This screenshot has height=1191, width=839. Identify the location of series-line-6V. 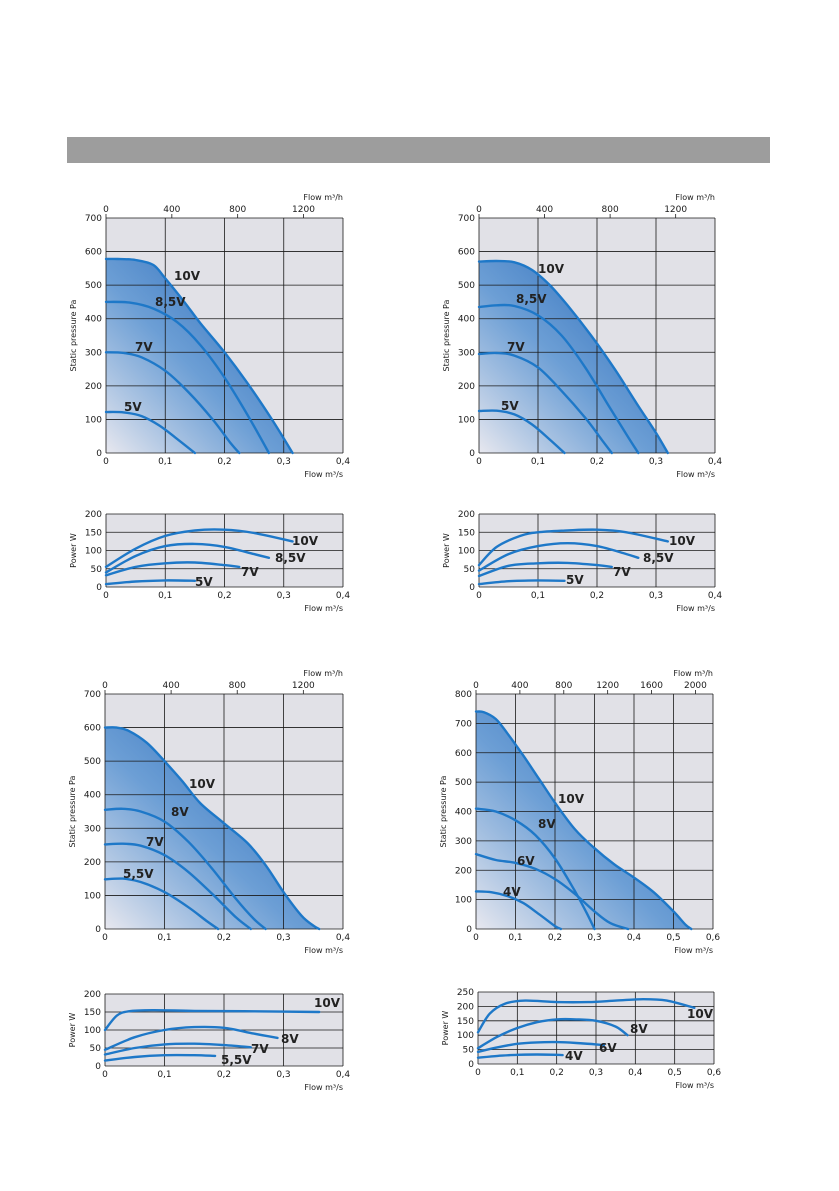
(552, 891).